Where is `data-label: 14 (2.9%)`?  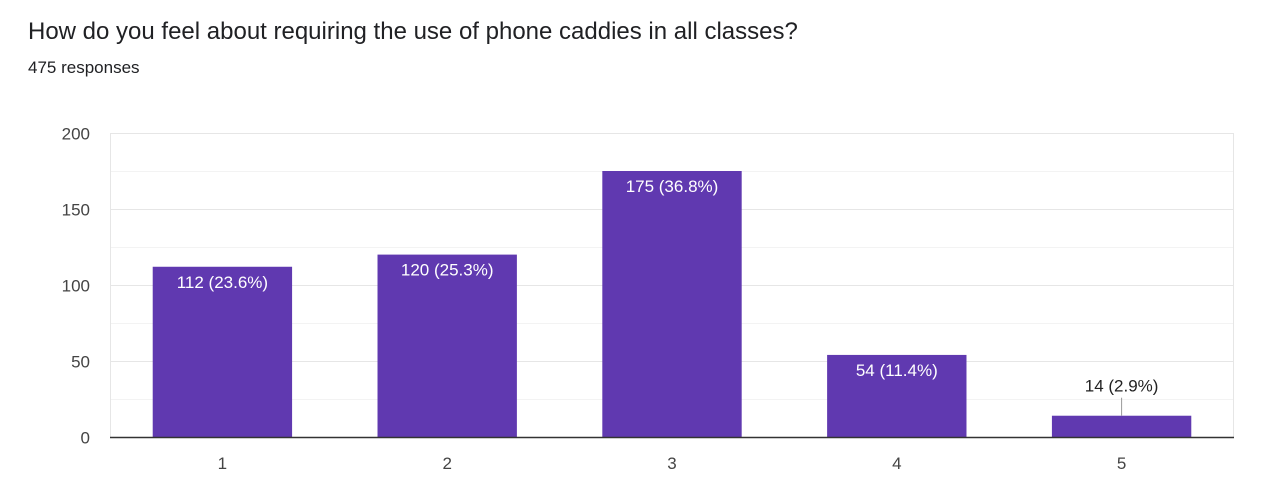
data-label: 14 (2.9%) is located at coordinates (1122, 386).